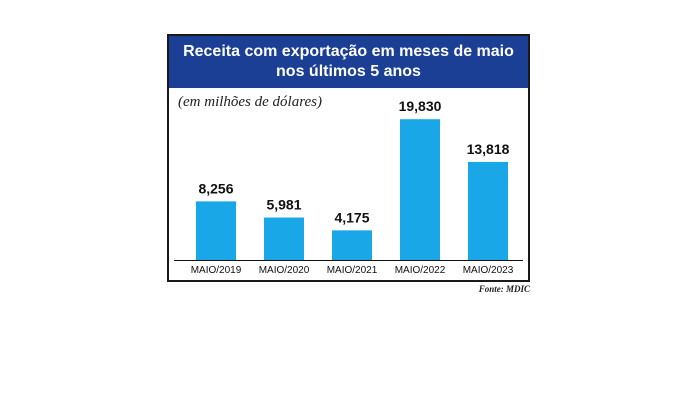 This screenshot has width=696, height=404. What do you see at coordinates (216, 270) in the screenshot?
I see `category-tick-label: MAIO/2019` at bounding box center [216, 270].